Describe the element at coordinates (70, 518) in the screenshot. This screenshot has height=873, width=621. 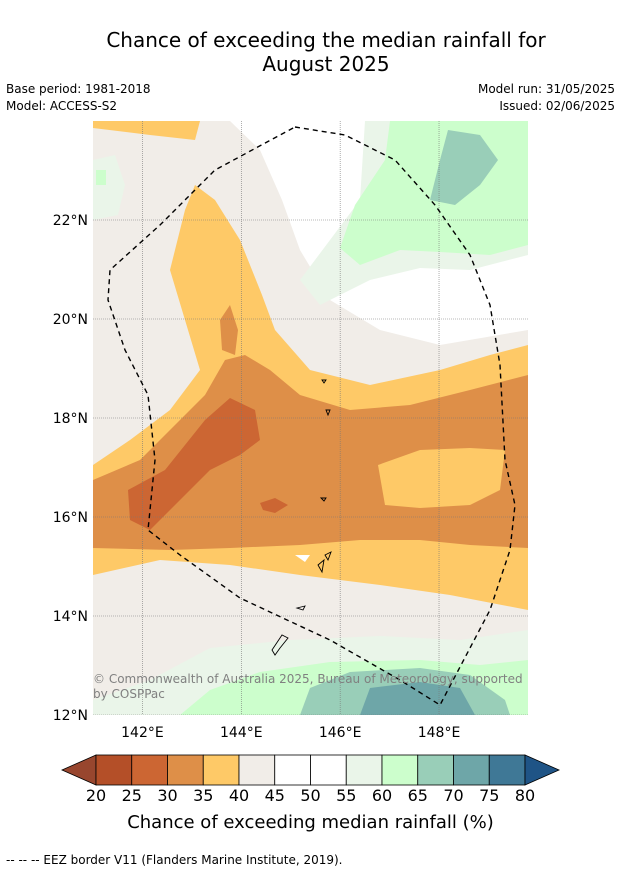
I see `y-tick-label: 16°N` at that location.